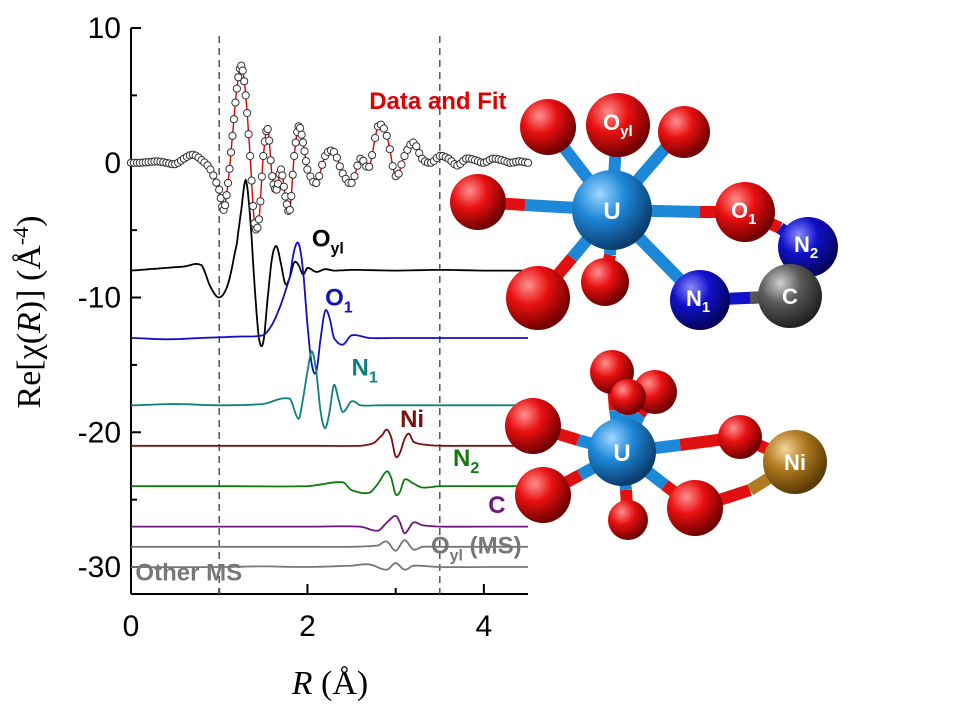  What do you see at coordinates (533, 426) in the screenshot?
I see `atom-o-left` at bounding box center [533, 426].